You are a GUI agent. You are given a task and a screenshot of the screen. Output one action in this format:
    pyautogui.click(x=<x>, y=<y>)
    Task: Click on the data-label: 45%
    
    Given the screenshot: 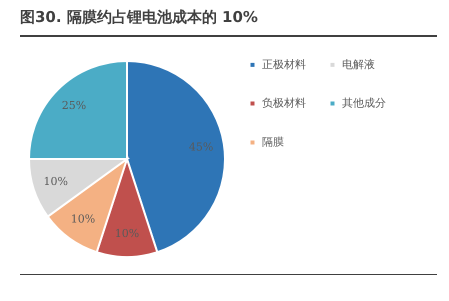 What is the action you would take?
    pyautogui.click(x=201, y=147)
    